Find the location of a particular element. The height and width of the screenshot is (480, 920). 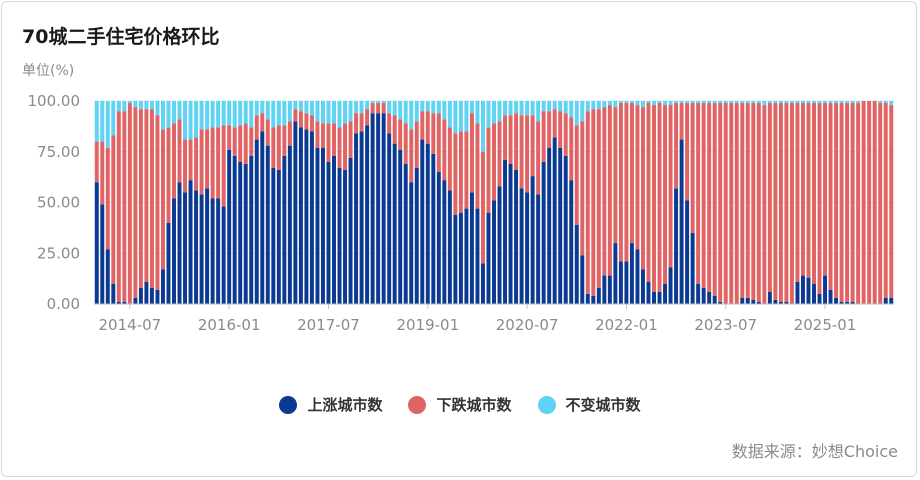

x-tick-label: 2016-01 is located at coordinates (229, 325).